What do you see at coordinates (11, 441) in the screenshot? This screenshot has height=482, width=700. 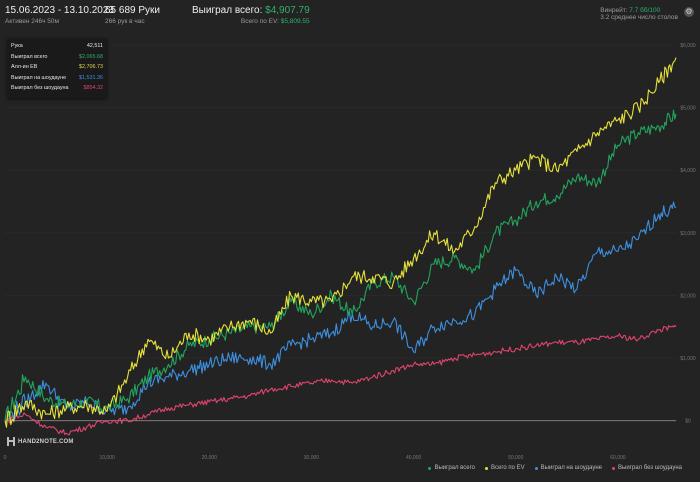 I see `logo-icon` at bounding box center [11, 441].